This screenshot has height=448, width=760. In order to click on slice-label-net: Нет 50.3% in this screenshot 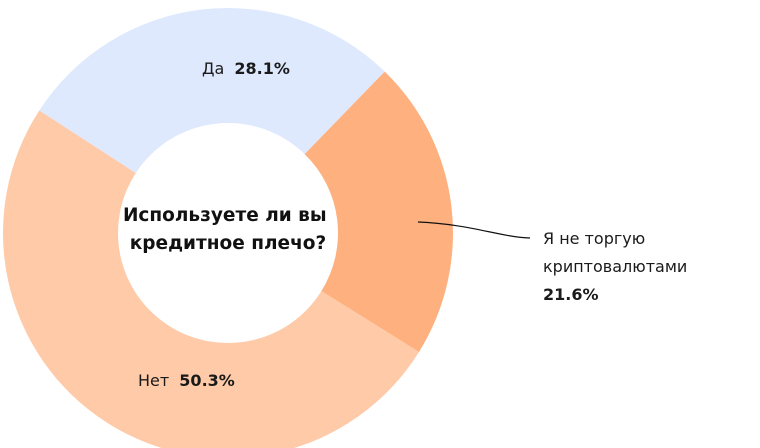, I will do `click(186, 380)`.